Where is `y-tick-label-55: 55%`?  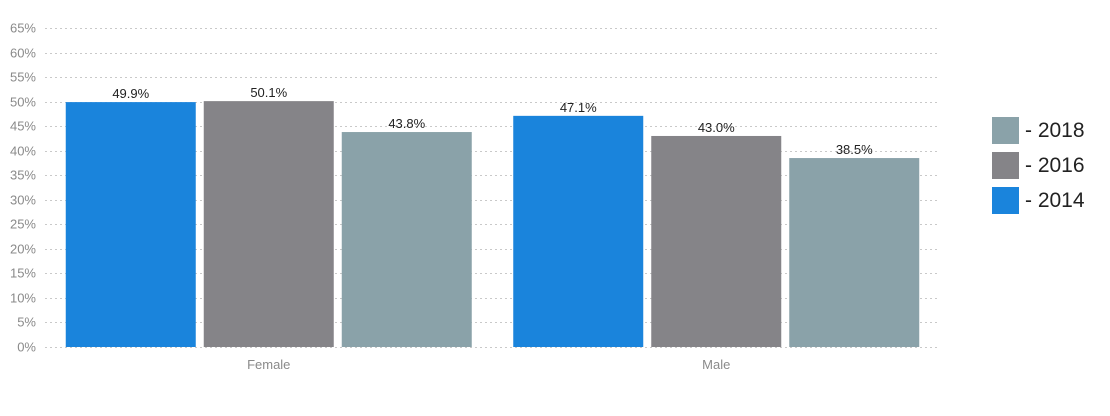 y-tick-label-55: 55% is located at coordinates (23, 77).